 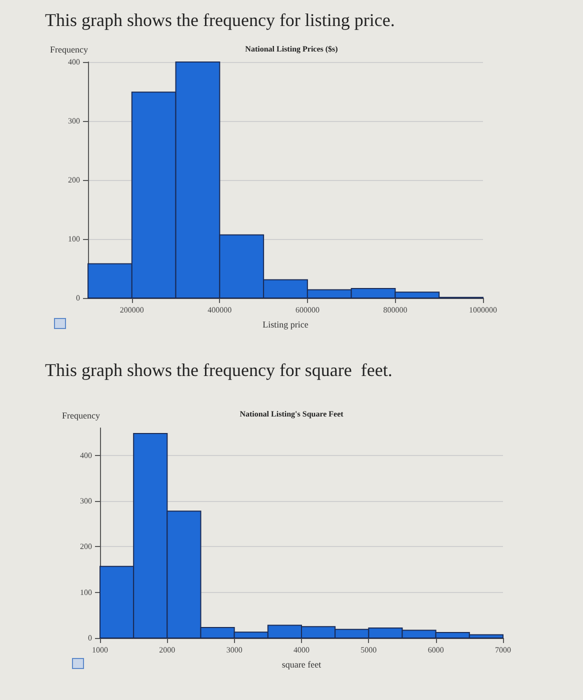 What do you see at coordinates (483, 310) in the screenshot?
I see `x-tick-label: 1000000` at bounding box center [483, 310].